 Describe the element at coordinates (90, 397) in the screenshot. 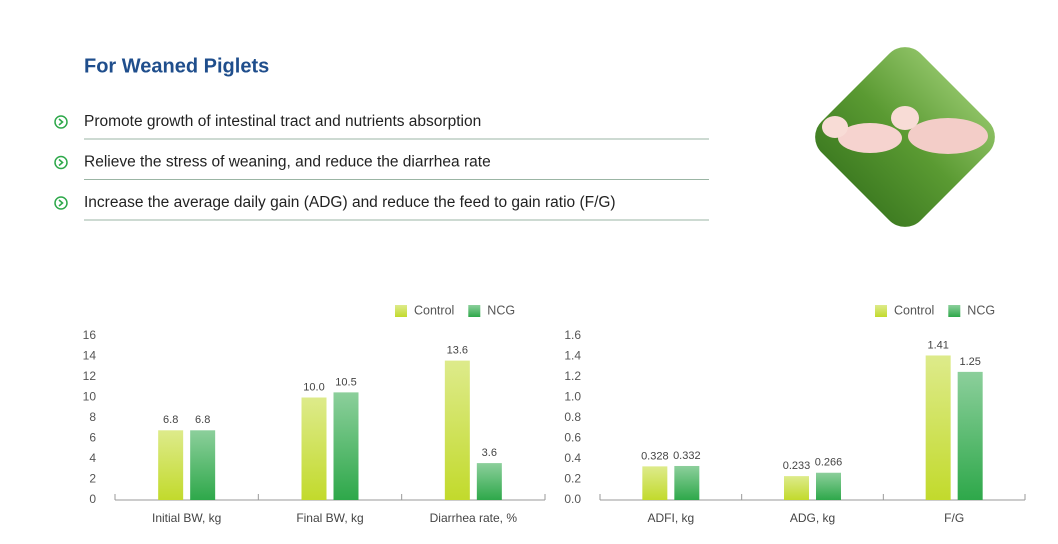

I see `y-tick-label: 10` at that location.